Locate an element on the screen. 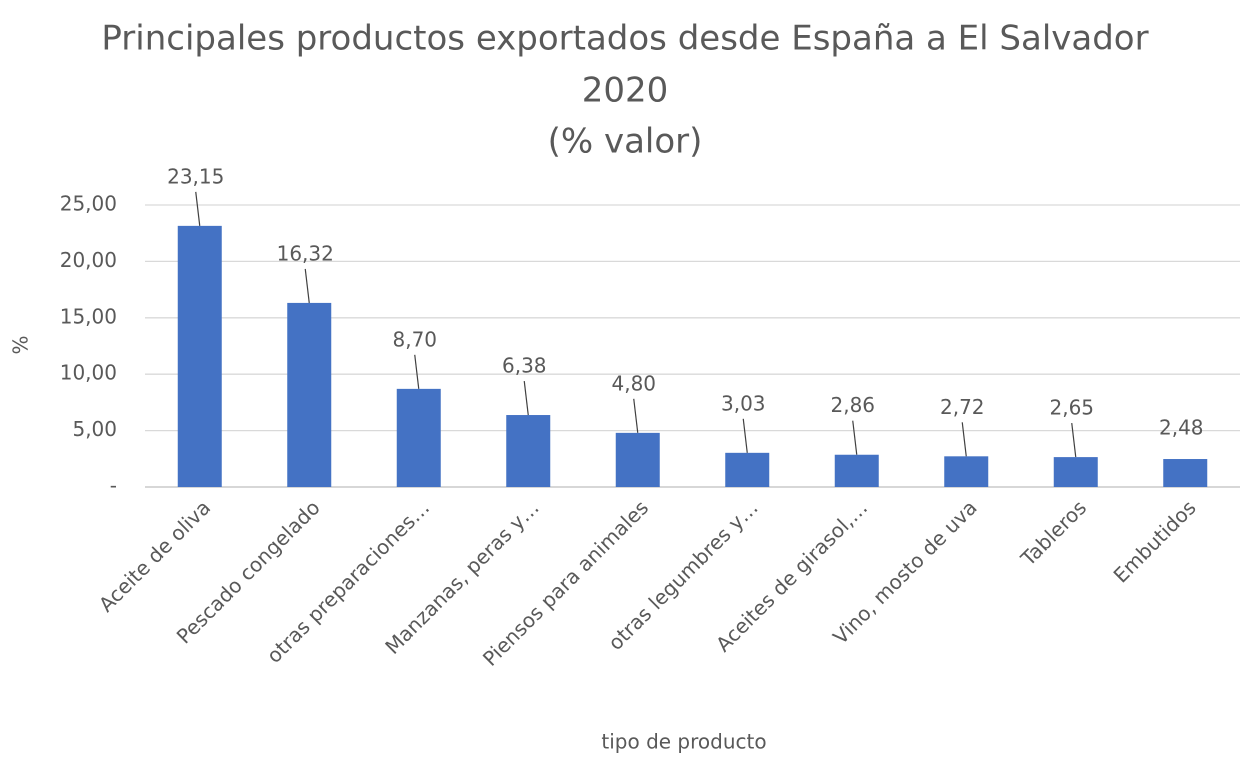  y-tick-label: 5,00 is located at coordinates (94, 429).